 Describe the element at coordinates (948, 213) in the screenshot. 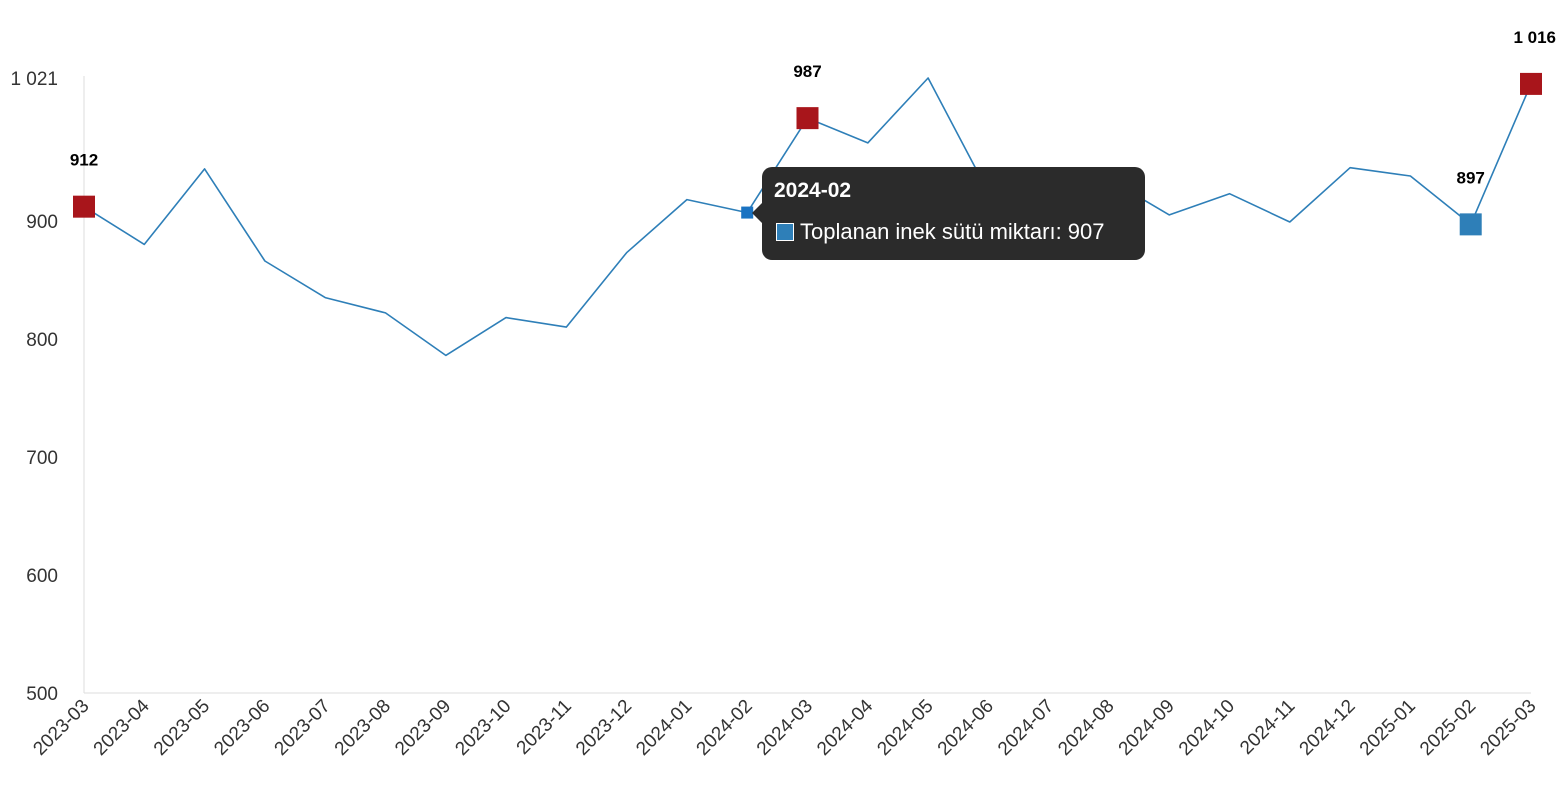

I see `tooltip: 2024-02 Toplanan inek sütü miktarı: 907` at that location.